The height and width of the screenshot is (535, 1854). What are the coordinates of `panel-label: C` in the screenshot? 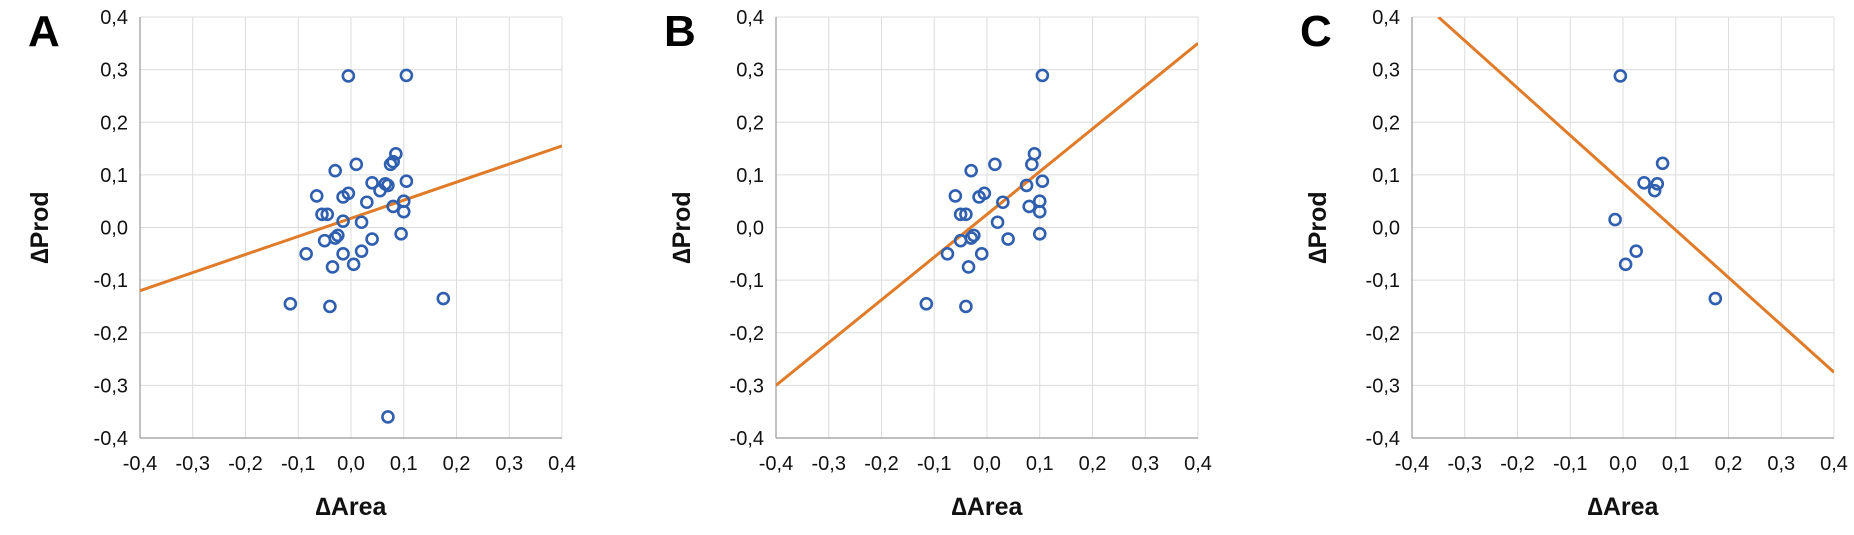 It's located at (1316, 31).